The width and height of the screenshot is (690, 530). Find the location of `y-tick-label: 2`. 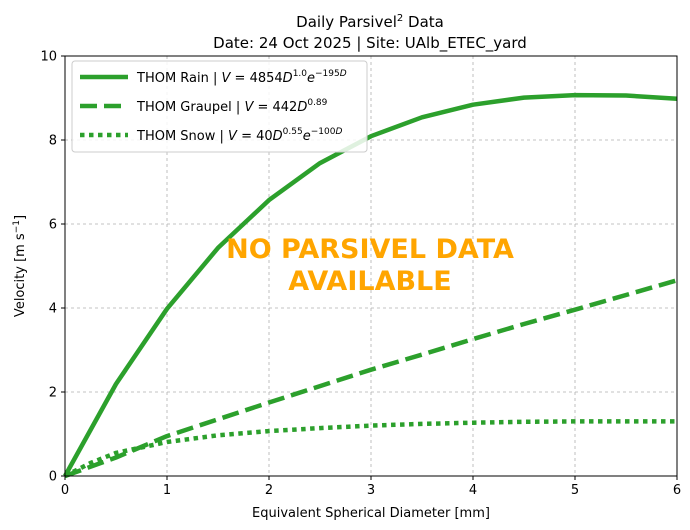

y-tick-label: 2 is located at coordinates (53, 393).